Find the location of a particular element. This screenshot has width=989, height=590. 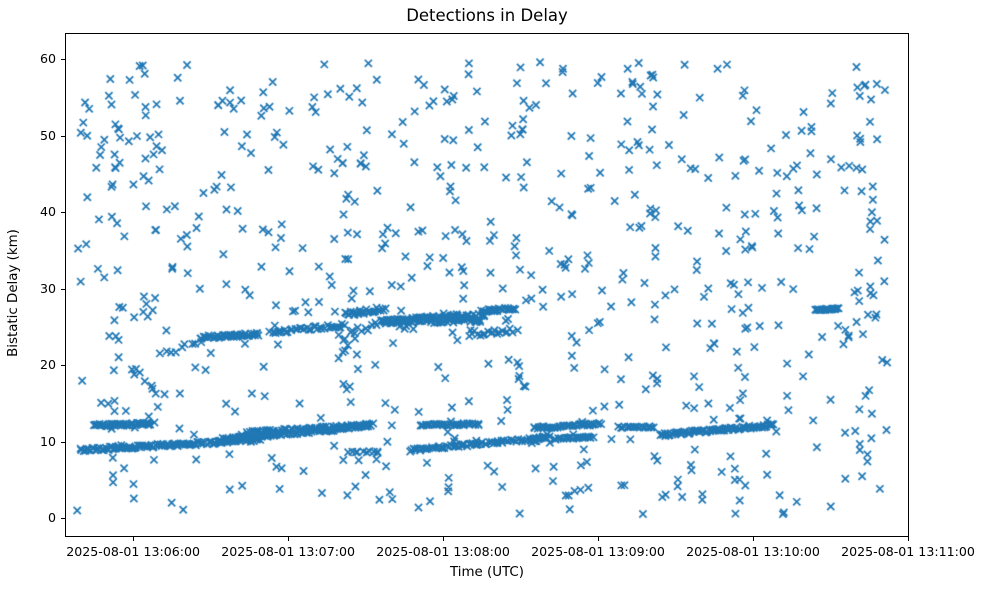

y-tick-label: 40 is located at coordinates (47, 212).